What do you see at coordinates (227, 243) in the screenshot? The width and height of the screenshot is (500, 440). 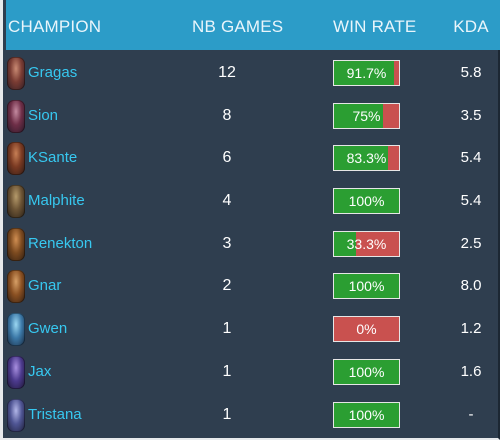 I see `games-count: 3` at bounding box center [227, 243].